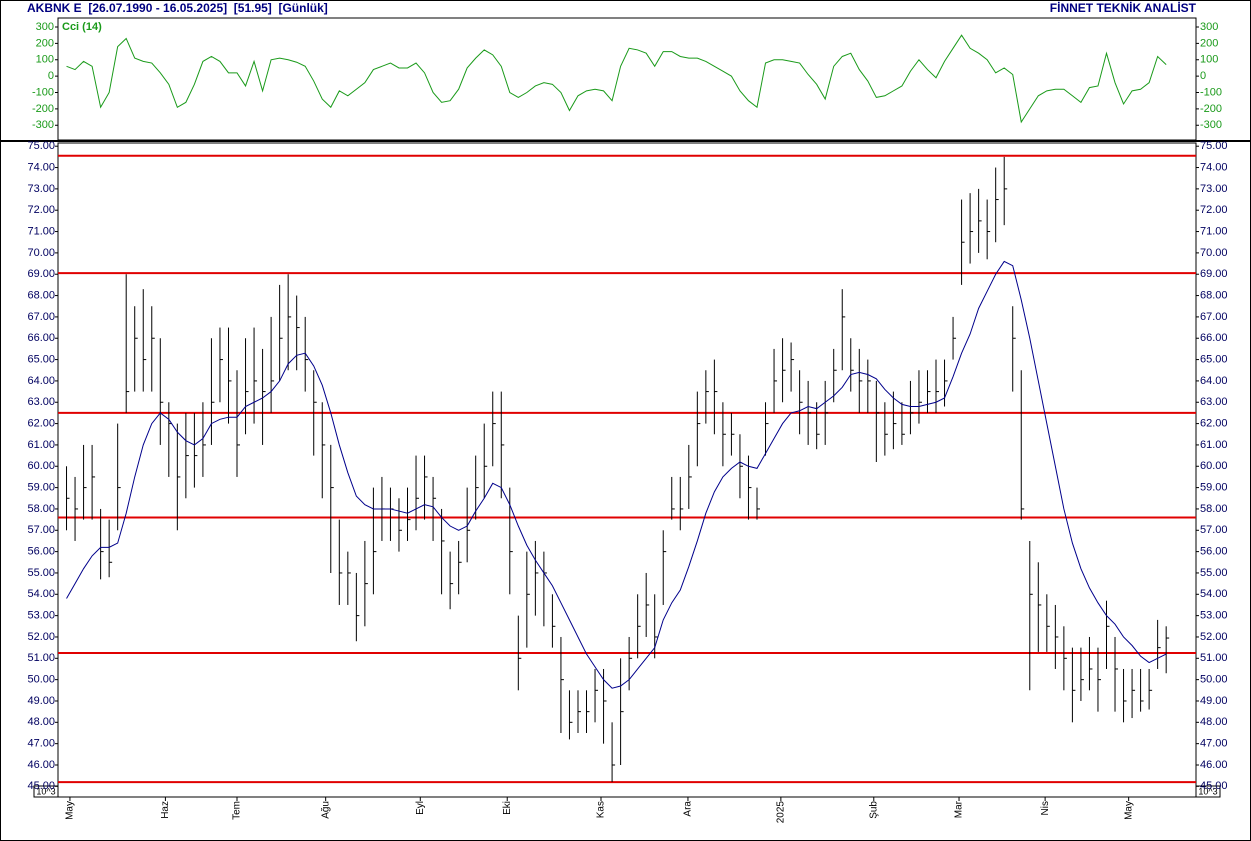 Image resolution: width=1251 pixels, height=841 pixels. What do you see at coordinates (959, 809) in the screenshot?
I see `x-tick-label: Mar` at bounding box center [959, 809].